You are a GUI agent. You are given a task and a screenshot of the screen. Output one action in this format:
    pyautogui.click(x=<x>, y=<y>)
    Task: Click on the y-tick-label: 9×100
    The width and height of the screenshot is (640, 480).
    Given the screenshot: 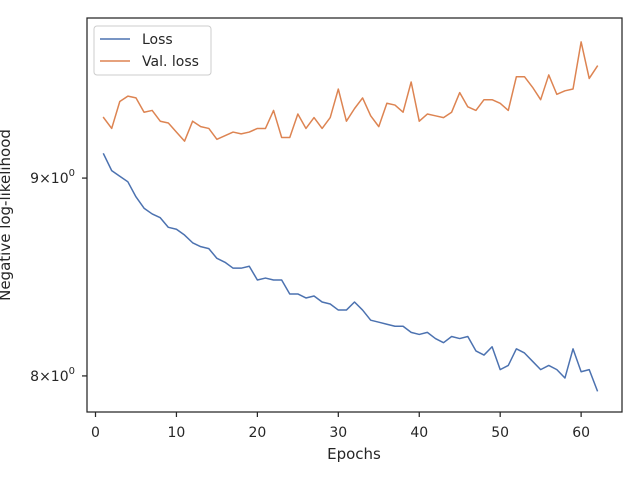 What is the action you would take?
    pyautogui.click(x=52, y=177)
    